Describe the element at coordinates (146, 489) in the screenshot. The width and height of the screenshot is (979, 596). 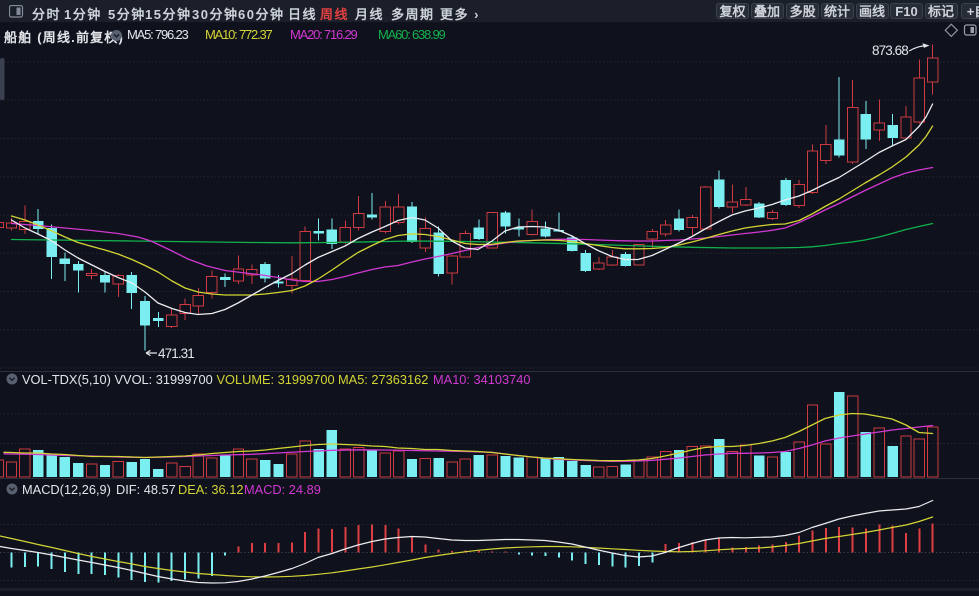
I see `svg-text: DIF: 48.57` at that location.